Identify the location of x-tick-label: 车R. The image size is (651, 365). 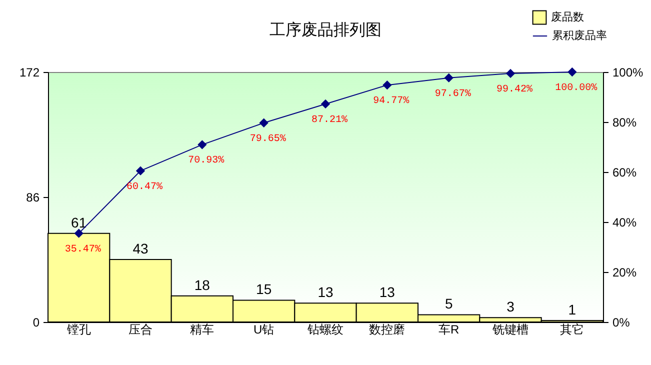
(449, 329).